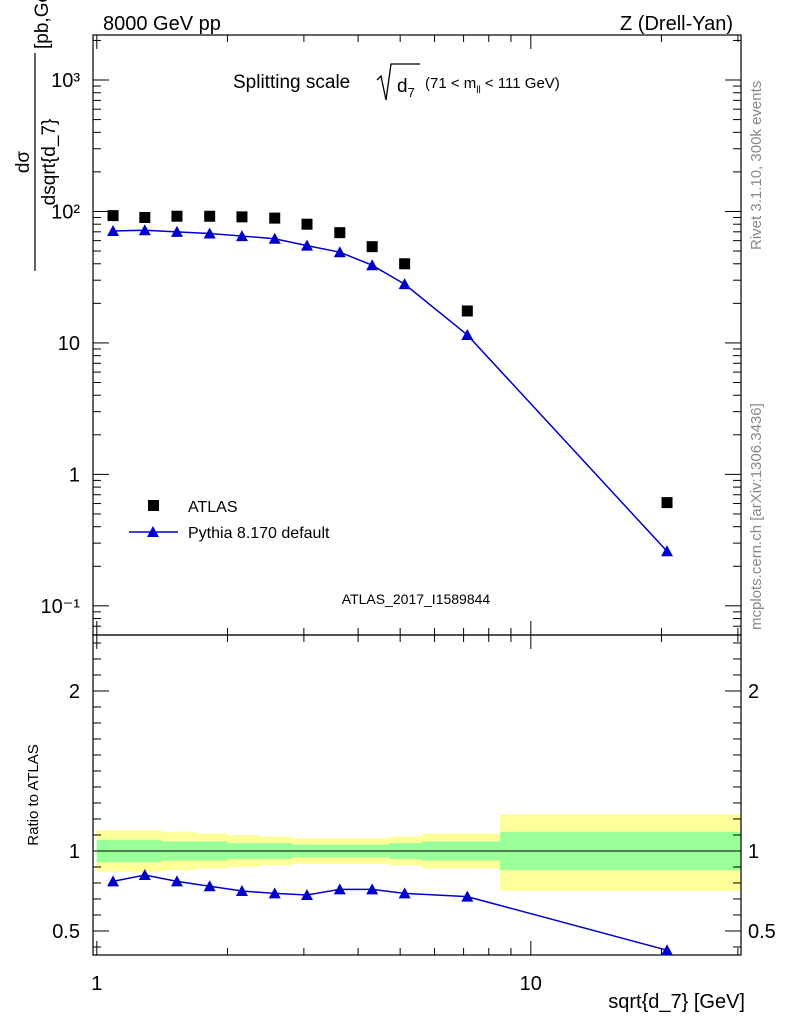 The width and height of the screenshot is (786, 1024). I want to click on ratio-y-tick-label-right: 0.5, so click(762, 932).